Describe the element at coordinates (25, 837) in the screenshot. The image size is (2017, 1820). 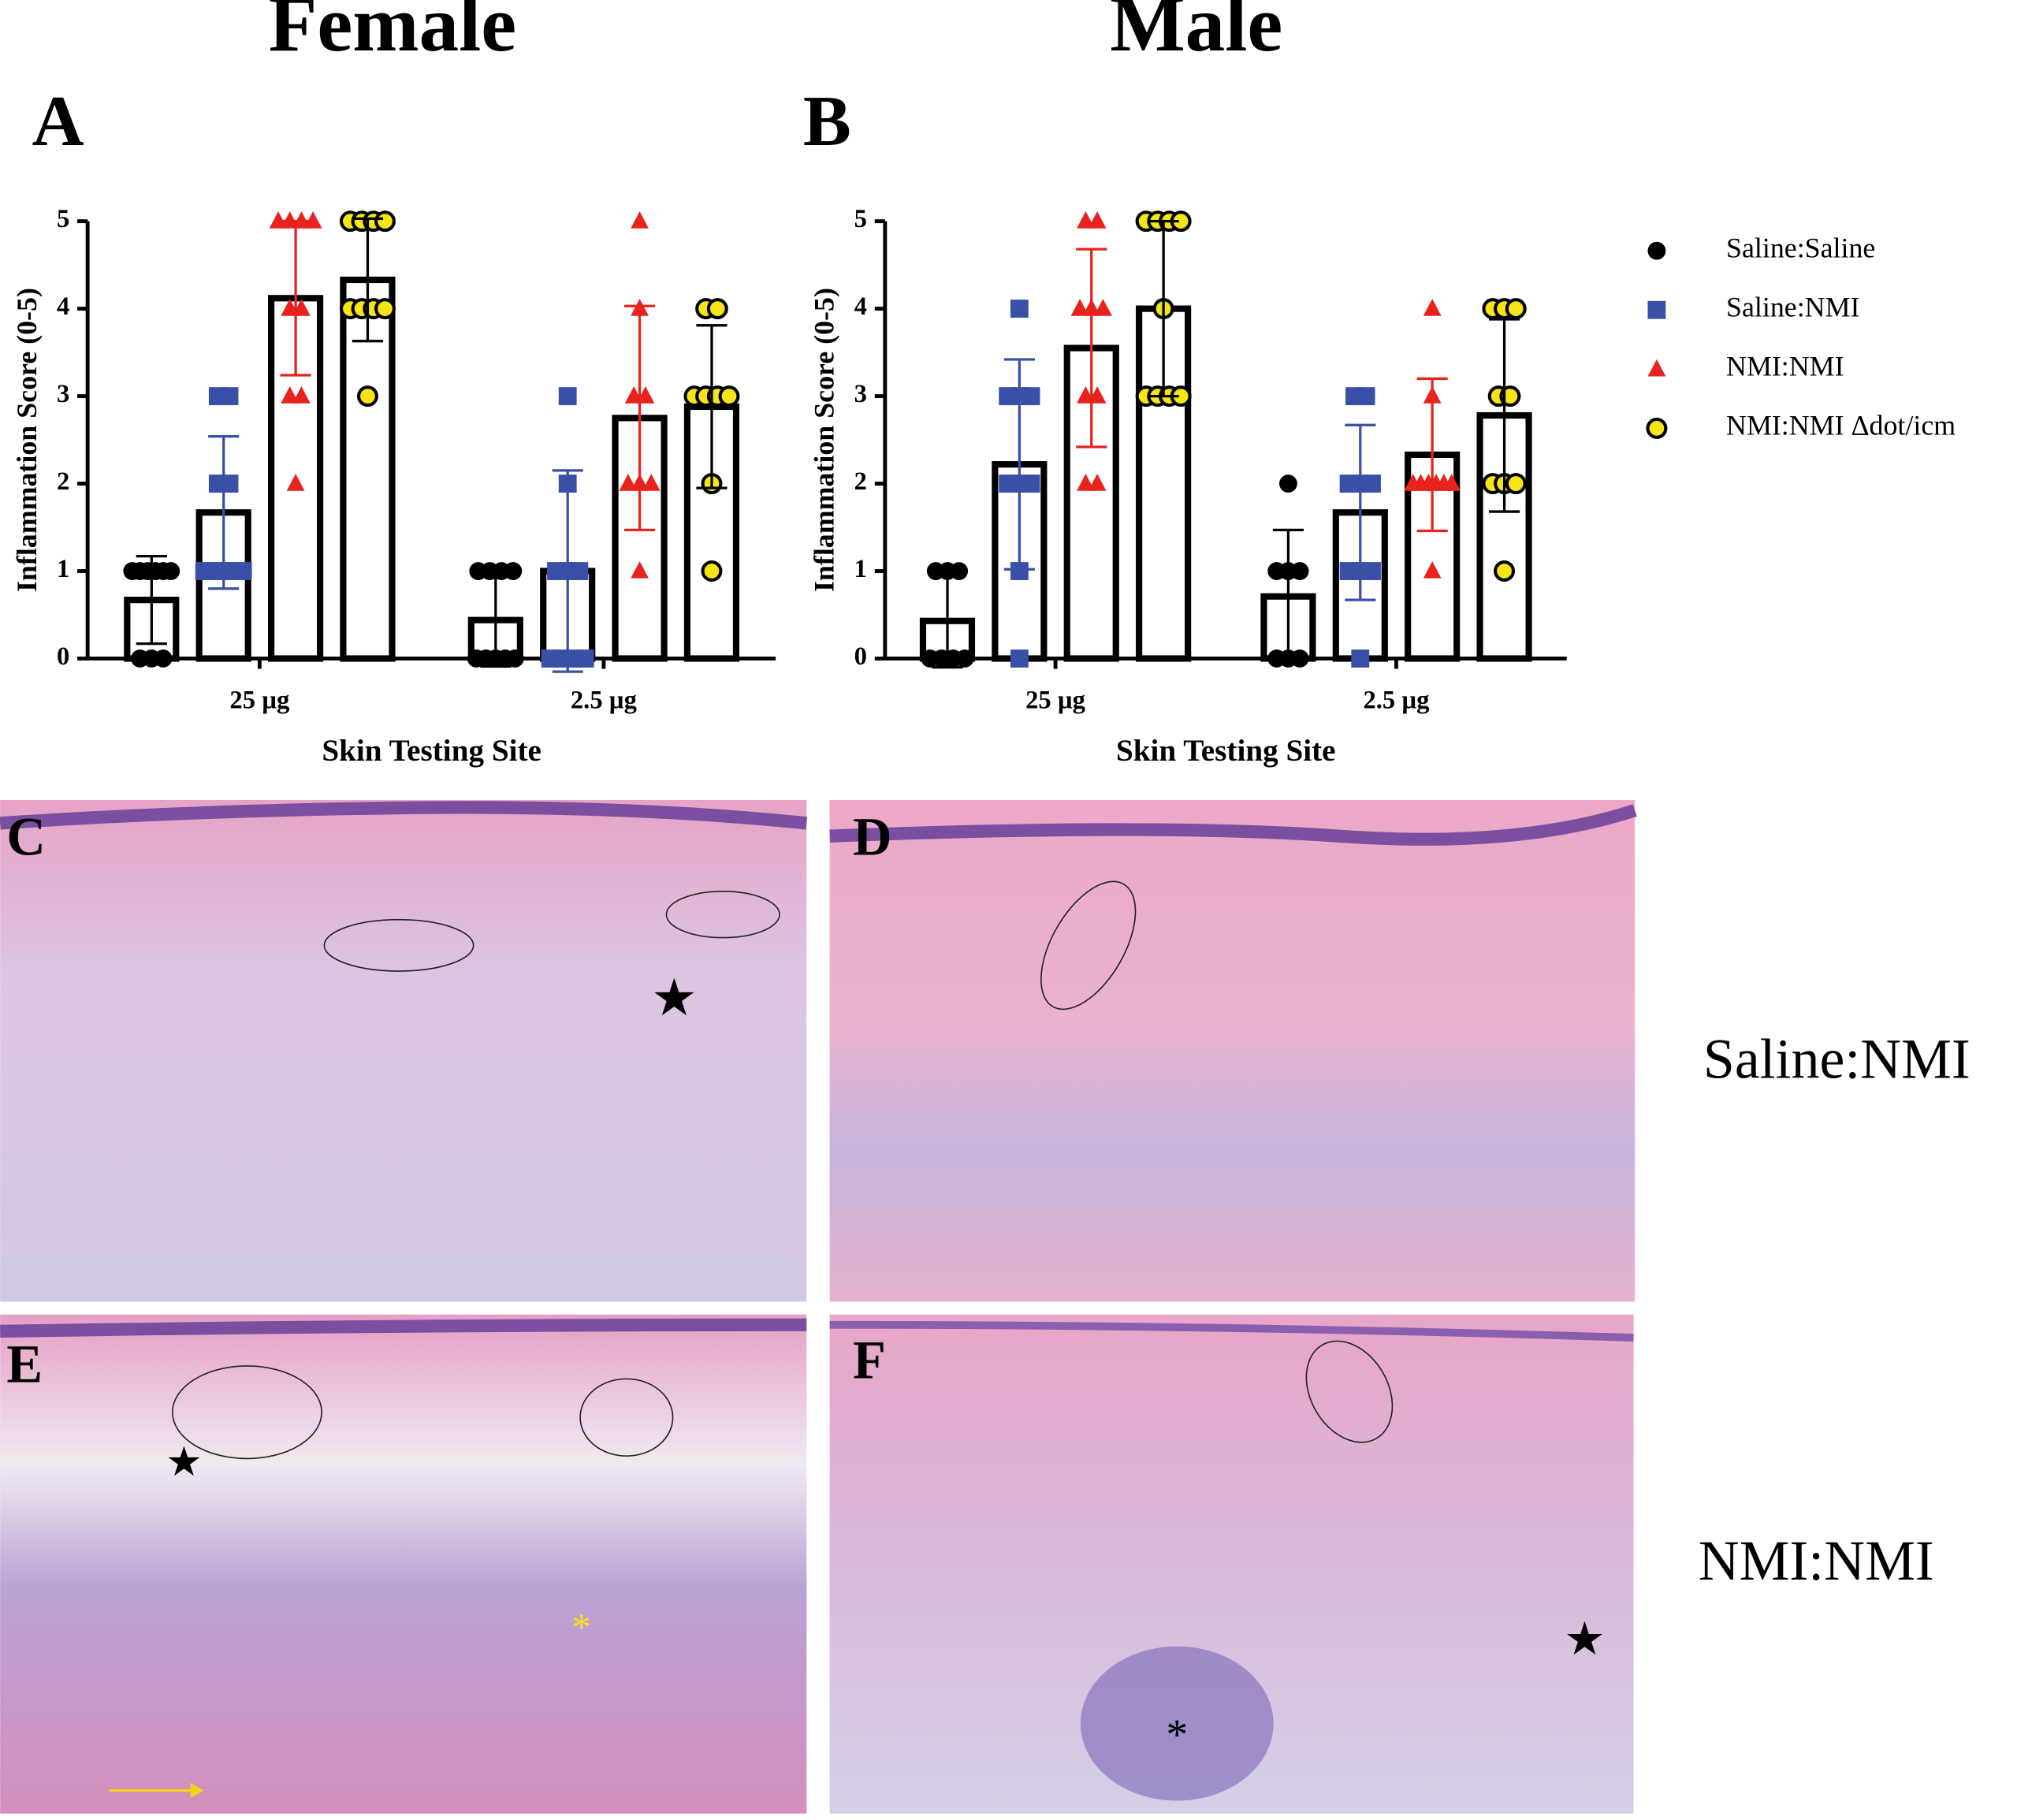
I see `panel-label: C` at that location.